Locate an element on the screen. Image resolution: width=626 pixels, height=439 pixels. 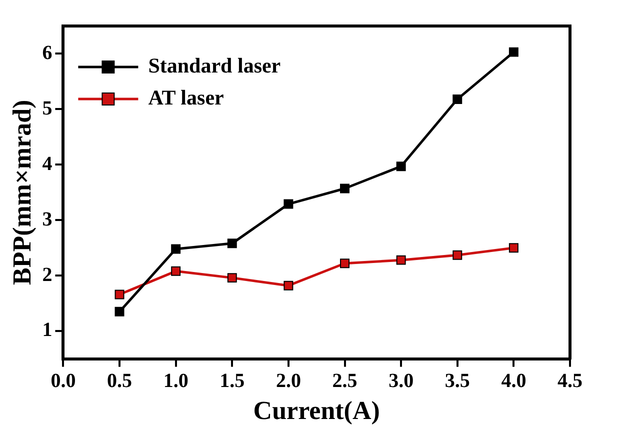
x-tick-label: 3.0 is located at coordinates (401, 381).